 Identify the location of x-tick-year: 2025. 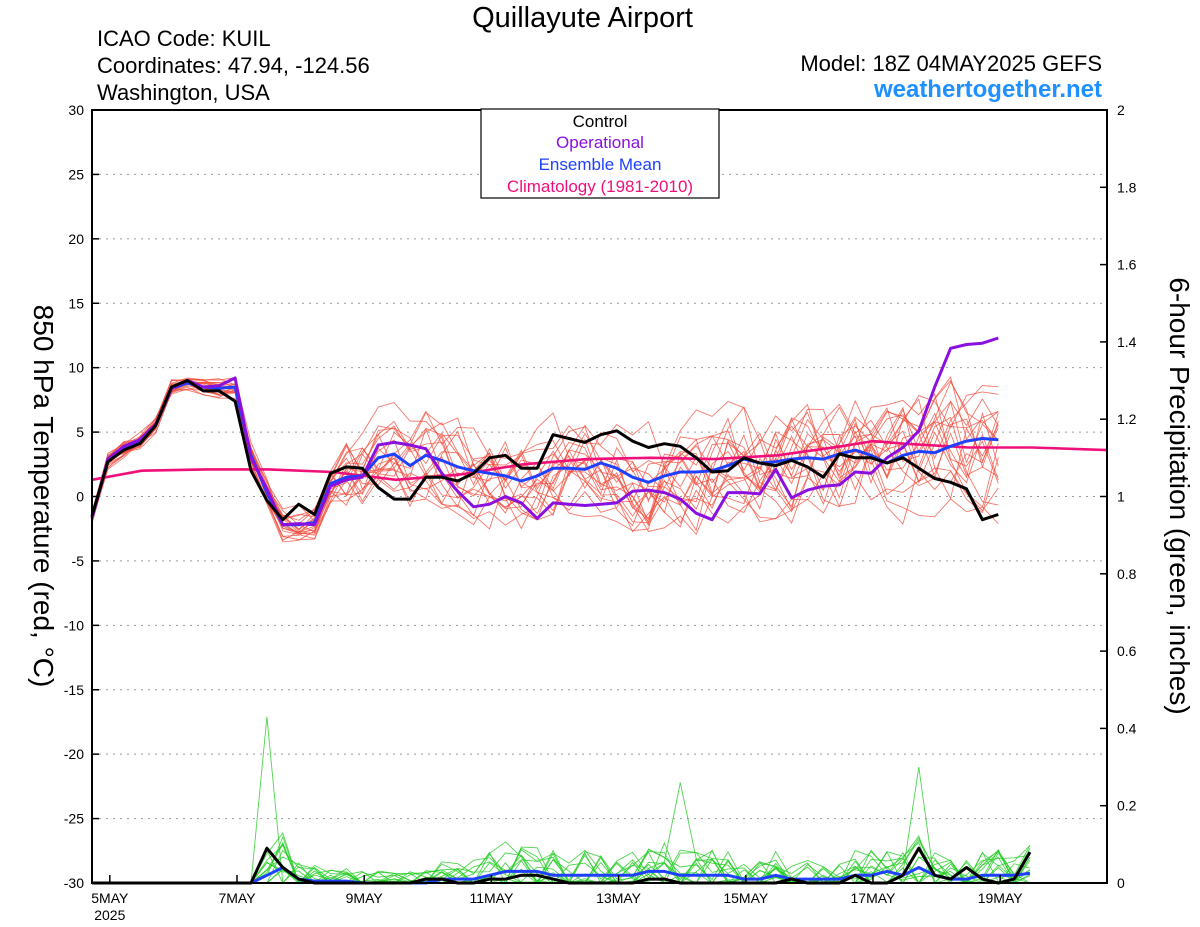
(109, 915).